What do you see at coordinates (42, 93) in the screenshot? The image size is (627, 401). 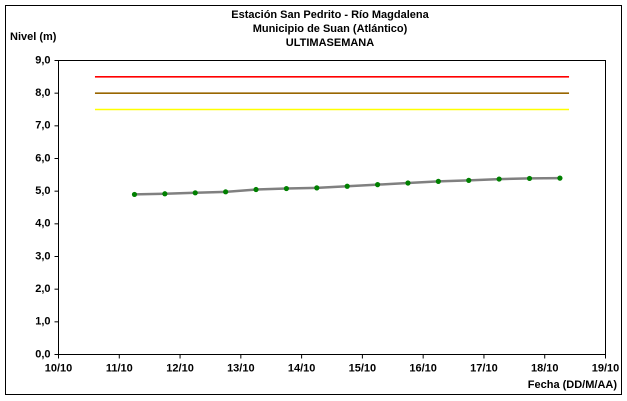 I see `y-tick-label: 8,0` at bounding box center [42, 93].